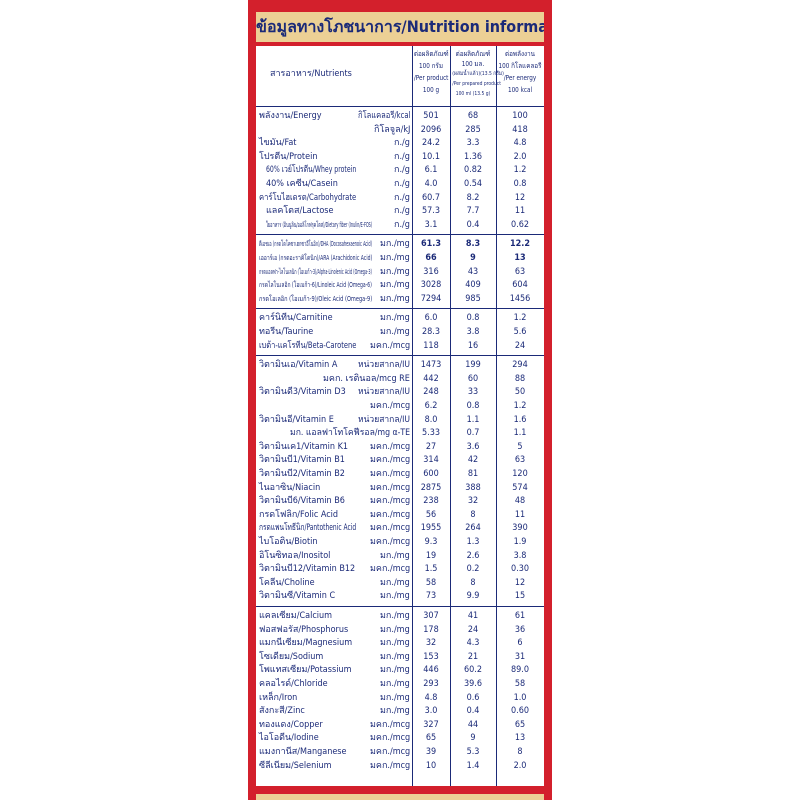 The image size is (800, 800). Describe the element at coordinates (520, 406) in the screenshot. I see `value: 1.2` at that location.